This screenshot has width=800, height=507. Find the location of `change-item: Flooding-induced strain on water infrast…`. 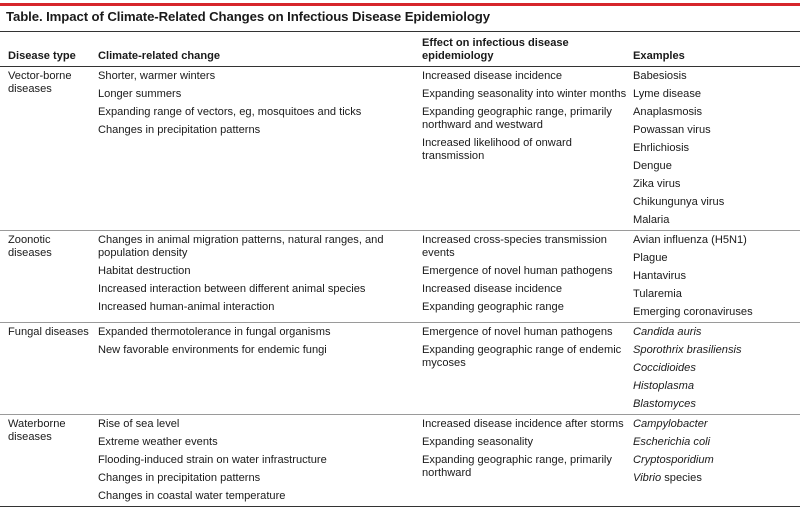

change-item: Flooding-induced strain on water infrast… is located at coordinates (212, 460).